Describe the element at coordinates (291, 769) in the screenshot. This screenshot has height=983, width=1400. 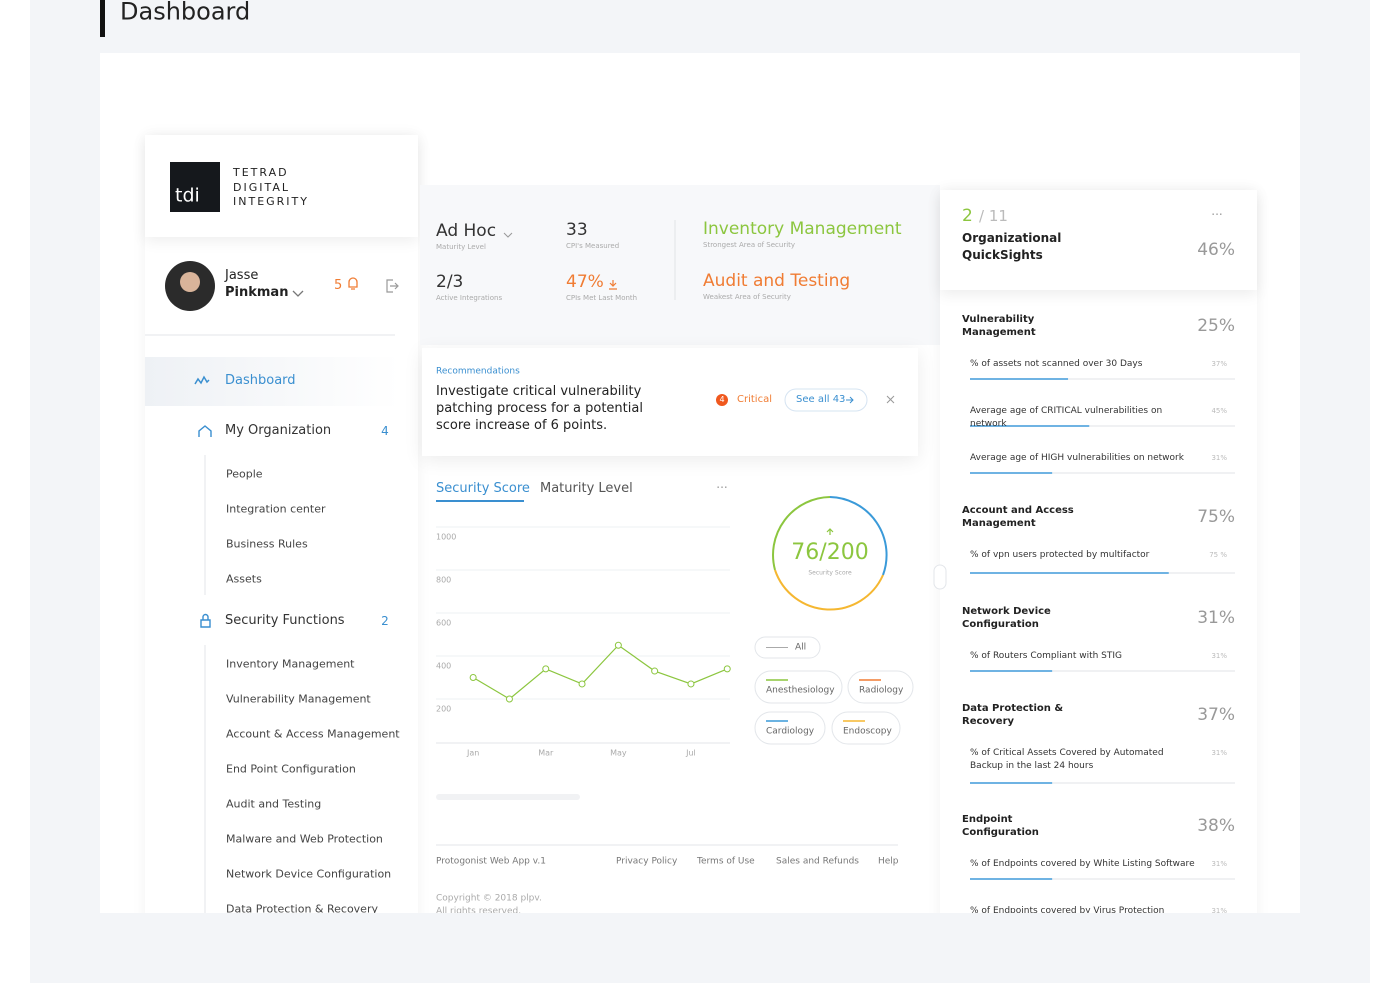
I see `nav-subitem: End Point Configuration` at that location.